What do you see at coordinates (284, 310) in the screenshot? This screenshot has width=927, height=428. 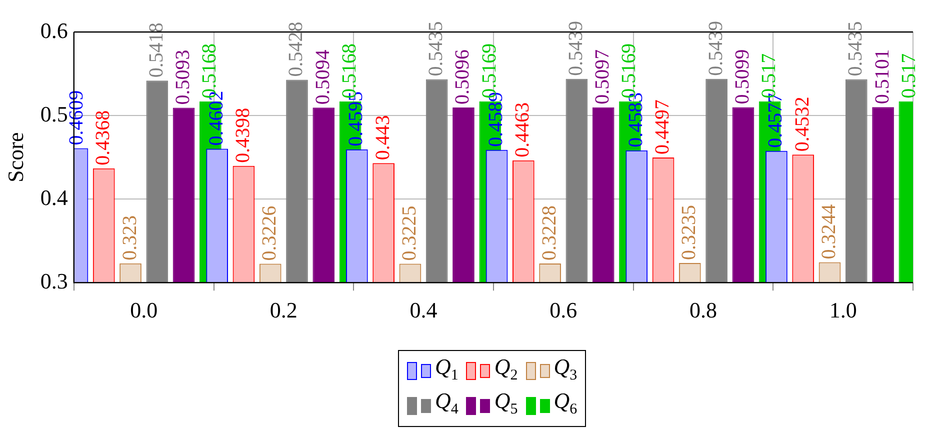 I see `x-tick-label: 0.2` at bounding box center [284, 310].